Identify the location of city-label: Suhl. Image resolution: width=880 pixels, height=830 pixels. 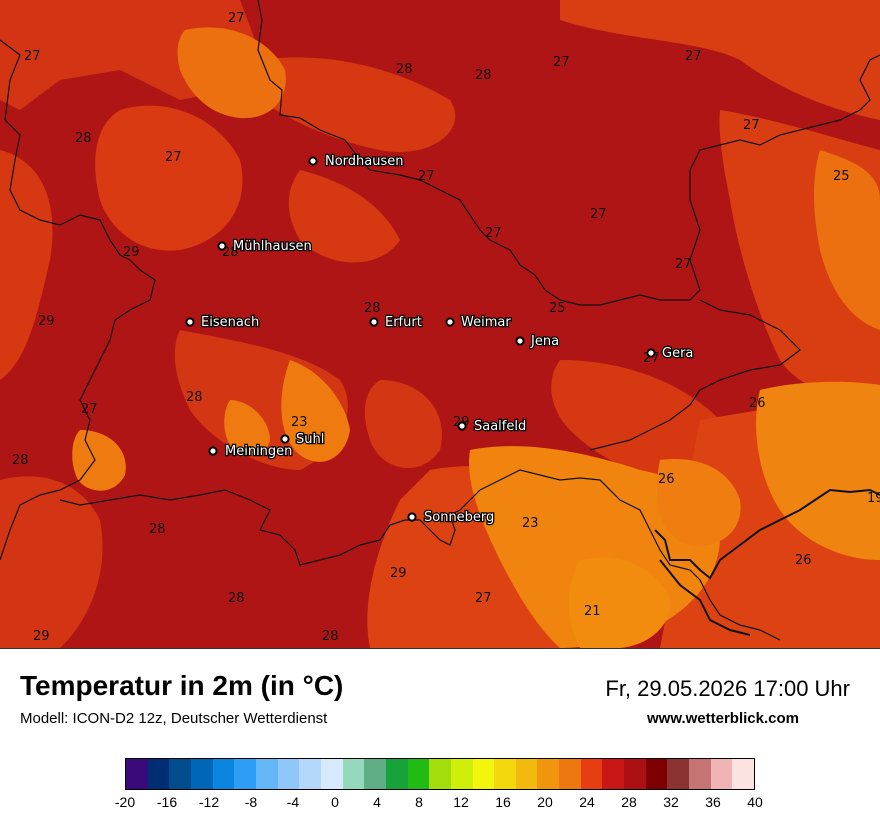
(310, 439).